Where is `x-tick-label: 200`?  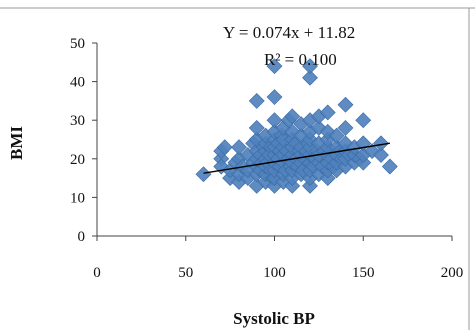
x-tick-label: 200 is located at coordinates (452, 273).